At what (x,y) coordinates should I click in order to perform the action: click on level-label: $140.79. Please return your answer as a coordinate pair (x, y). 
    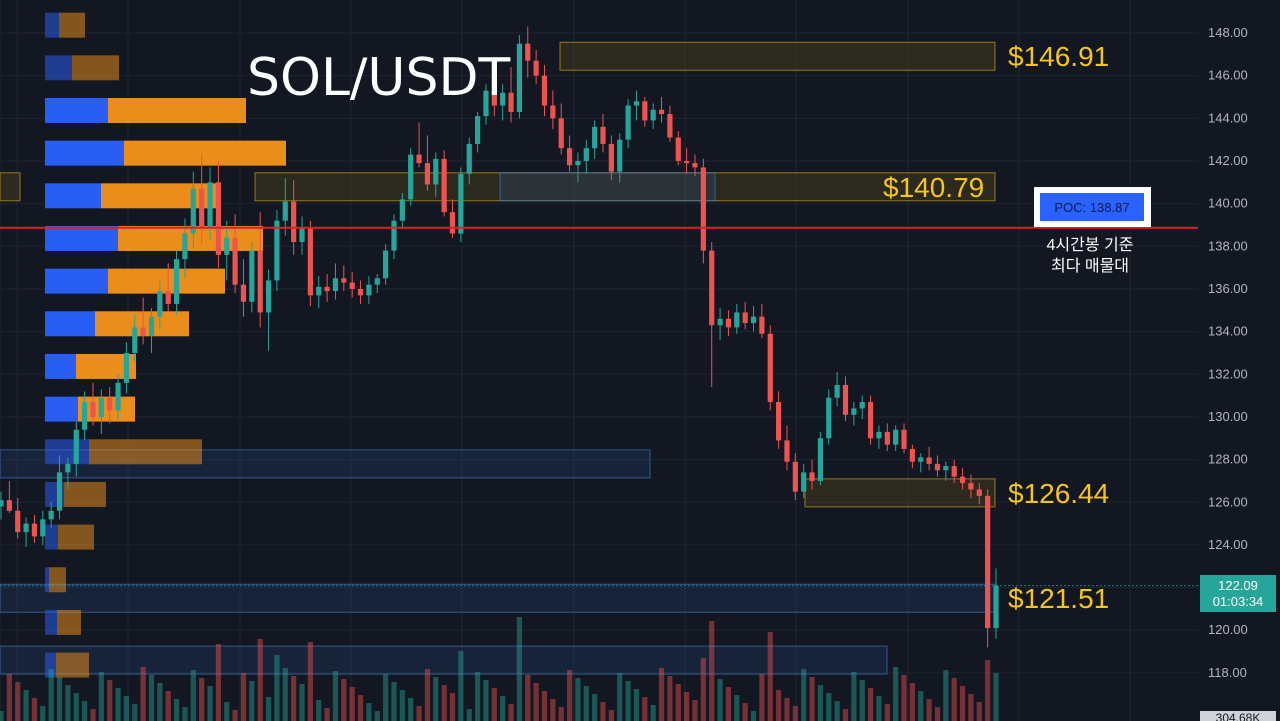
    Looking at the image, I should click on (933, 187).